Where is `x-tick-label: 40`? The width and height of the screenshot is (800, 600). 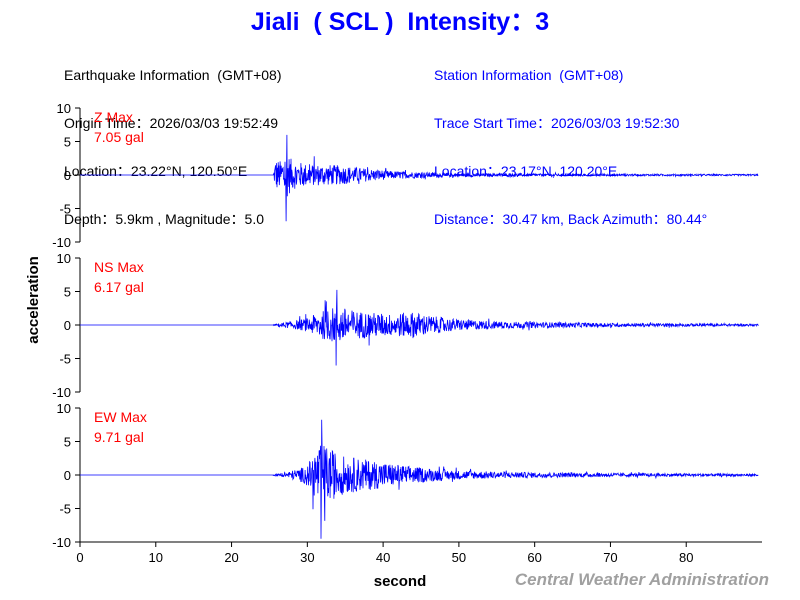 x-tick-label: 40 is located at coordinates (383, 557).